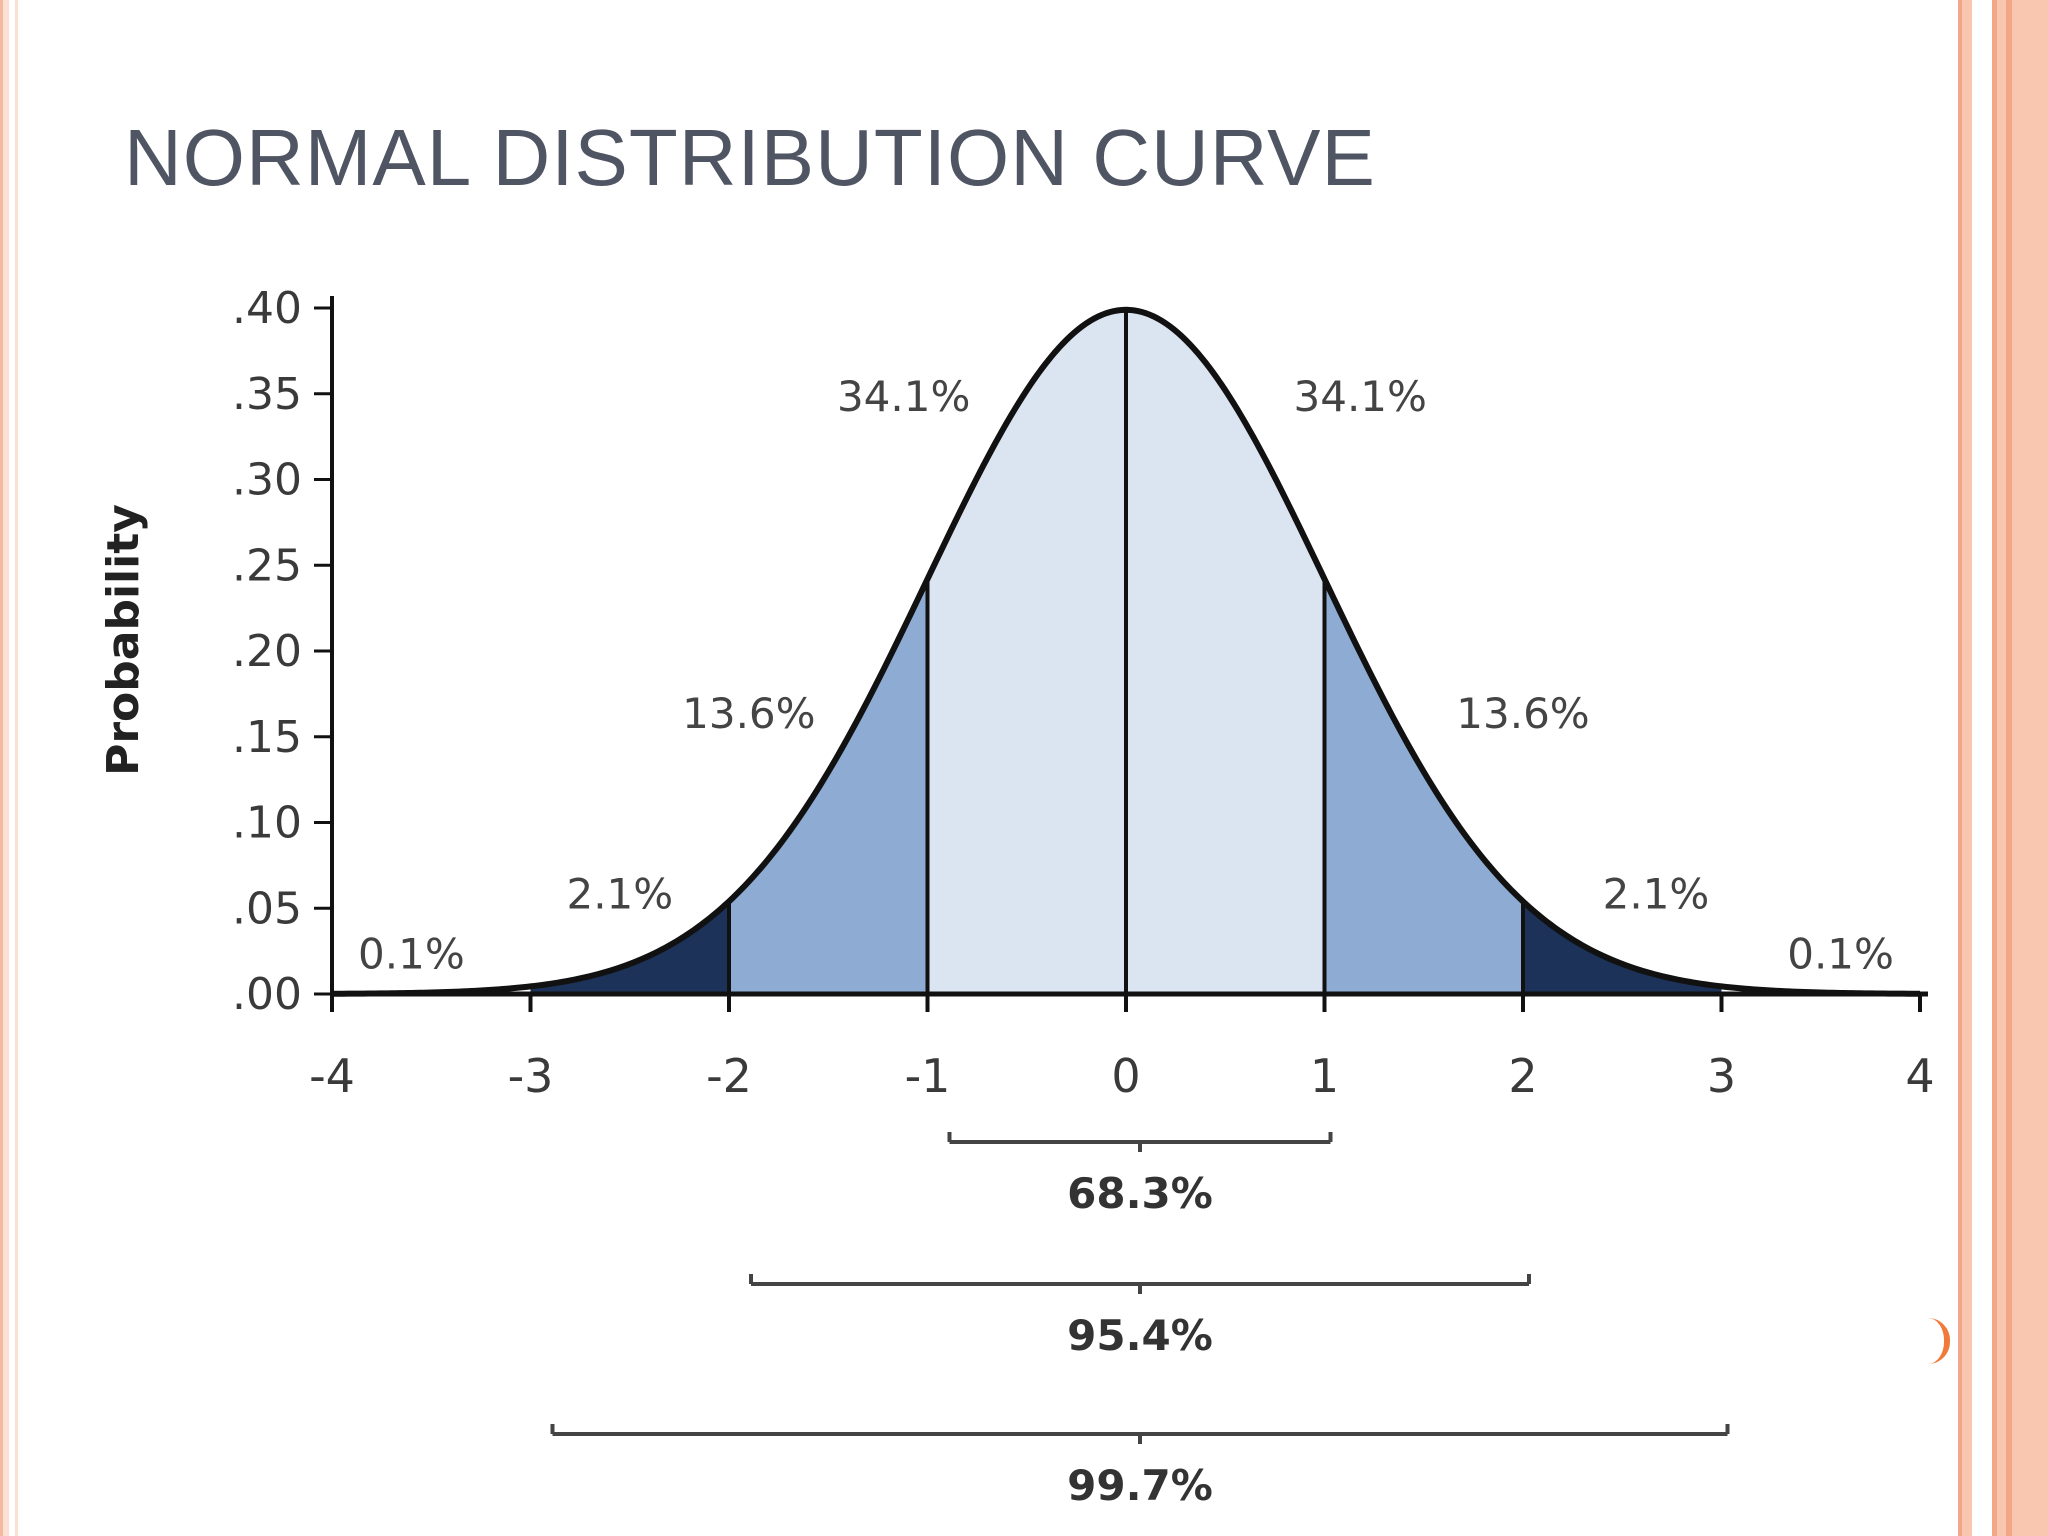 The height and width of the screenshot is (1536, 2048). I want to click on x-tick-label: 0, so click(1125, 1076).